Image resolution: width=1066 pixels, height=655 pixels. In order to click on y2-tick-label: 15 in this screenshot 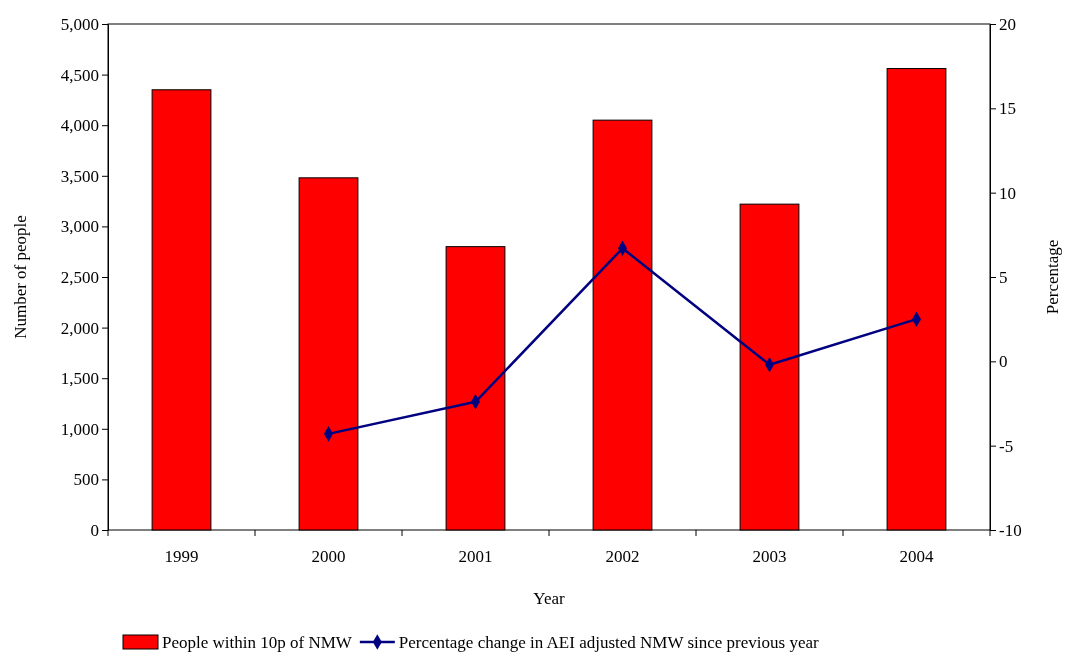, I will do `click(1007, 109)`.